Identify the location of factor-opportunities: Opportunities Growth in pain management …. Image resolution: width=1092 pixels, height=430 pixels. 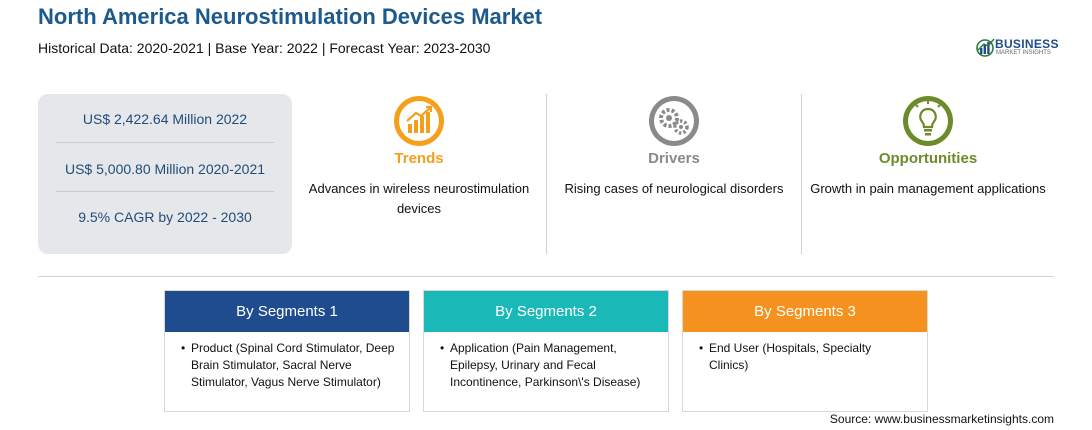
(928, 146).